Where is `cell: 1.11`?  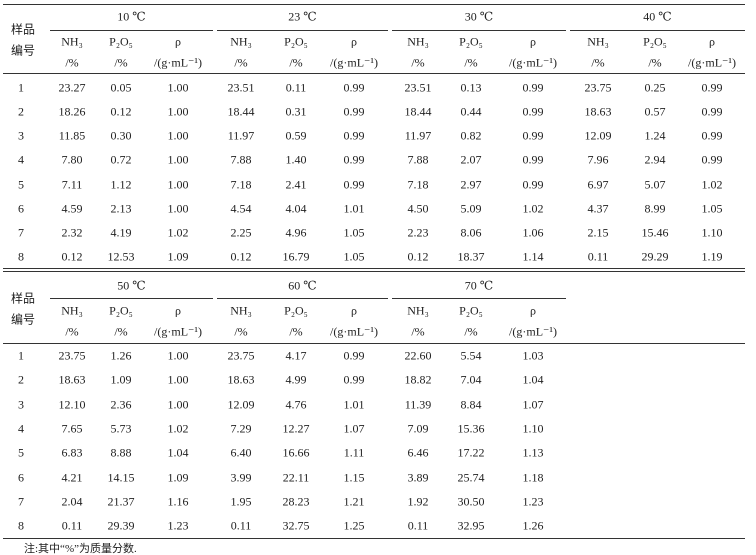
cell: 1.11 is located at coordinates (354, 452).